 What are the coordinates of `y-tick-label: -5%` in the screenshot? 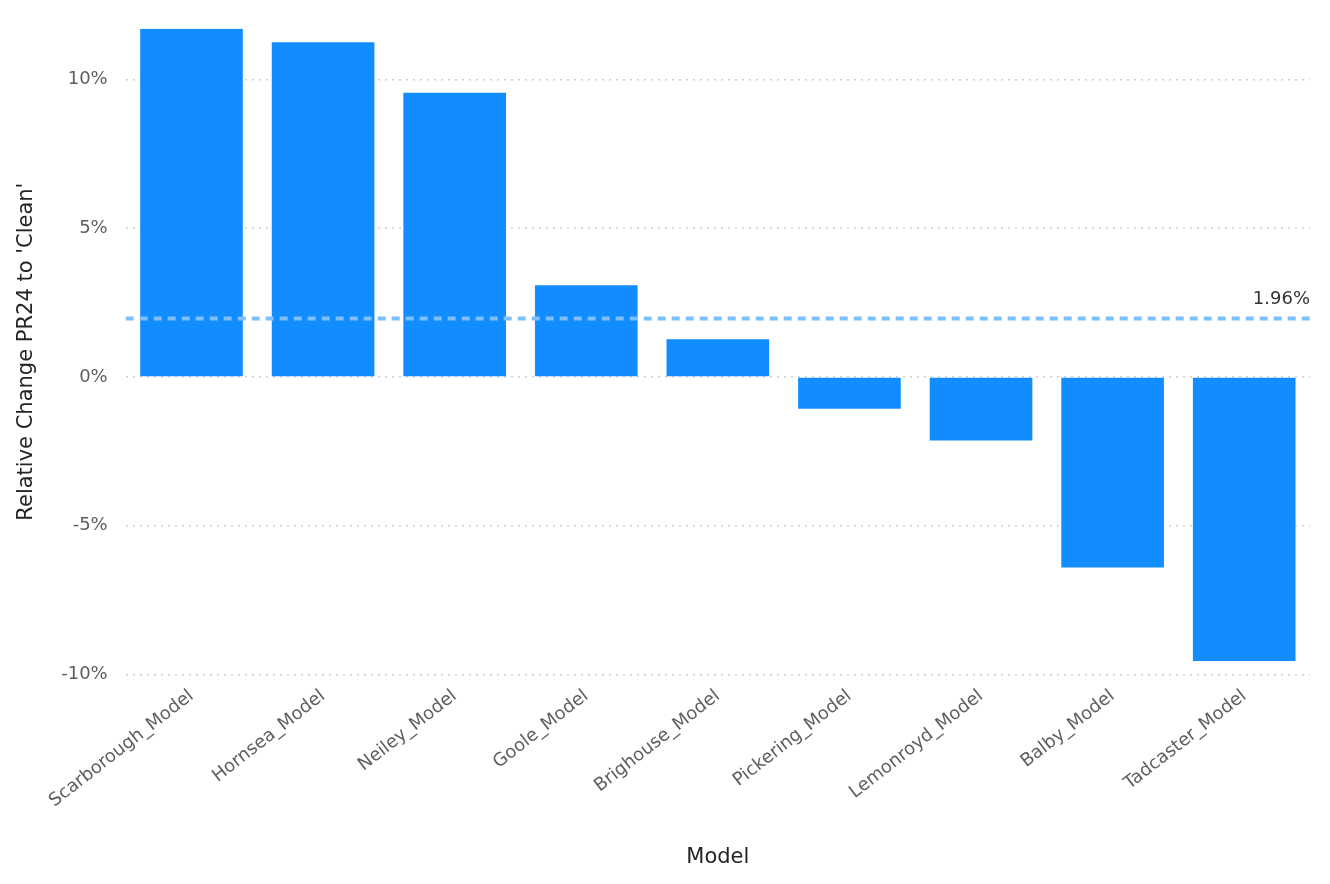 It's located at (90, 524).